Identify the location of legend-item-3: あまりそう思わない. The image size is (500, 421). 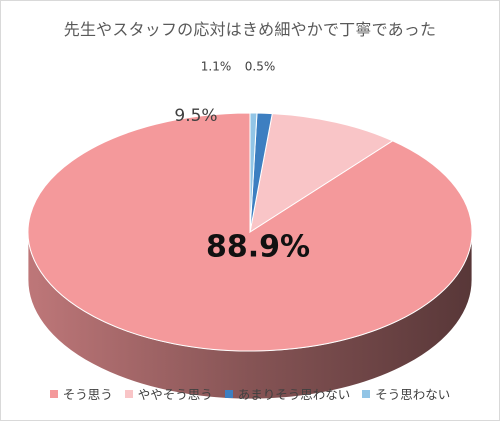
(287, 393).